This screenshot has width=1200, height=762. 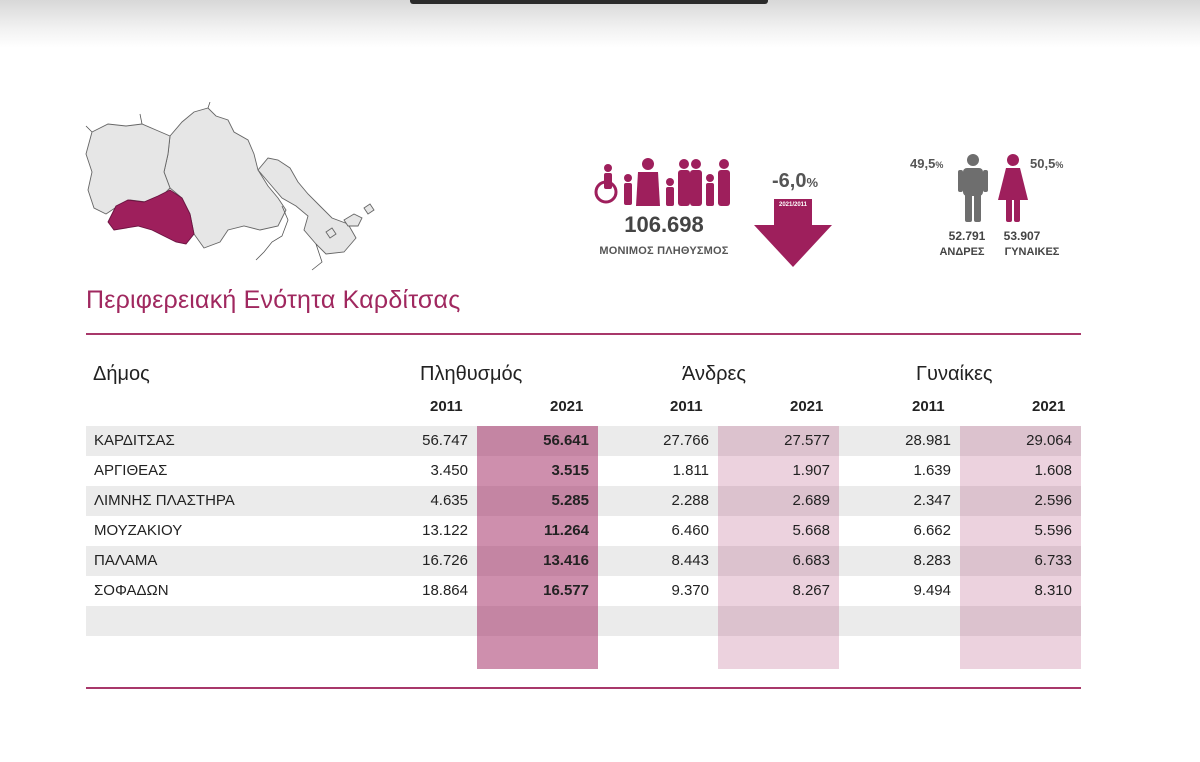 I want to click on cell-pop-2011: 13.122, so click(x=445, y=530).